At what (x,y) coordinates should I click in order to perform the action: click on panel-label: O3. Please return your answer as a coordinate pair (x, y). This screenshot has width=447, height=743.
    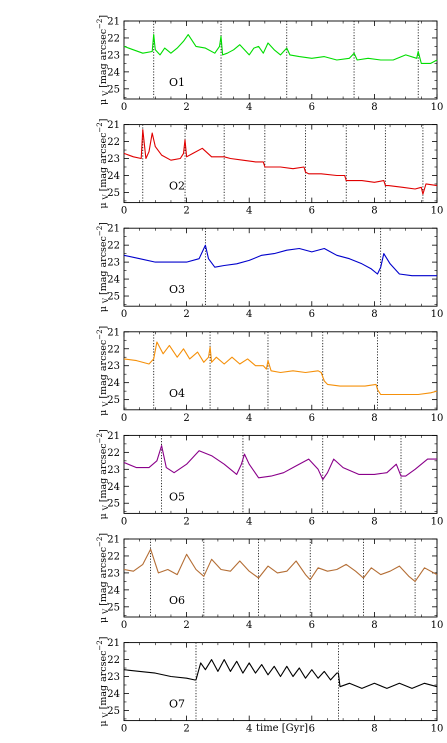
    Looking at the image, I should click on (177, 289).